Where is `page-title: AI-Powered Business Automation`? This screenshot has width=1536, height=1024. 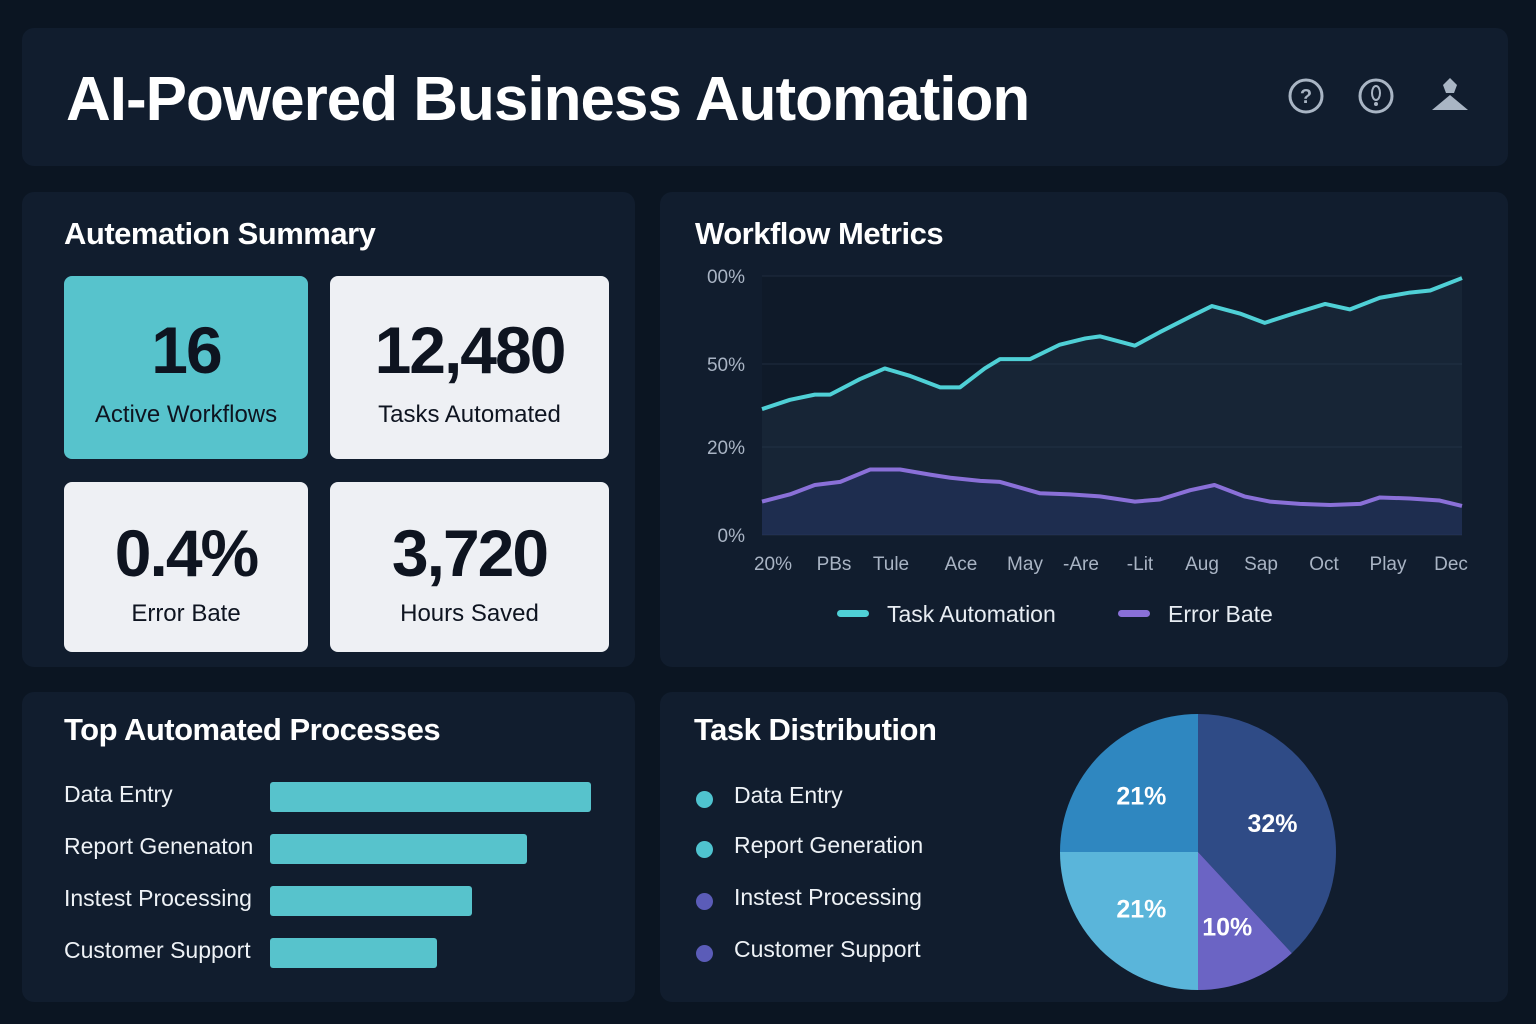 page-title: AI-Powered Business Automation is located at coordinates (548, 99).